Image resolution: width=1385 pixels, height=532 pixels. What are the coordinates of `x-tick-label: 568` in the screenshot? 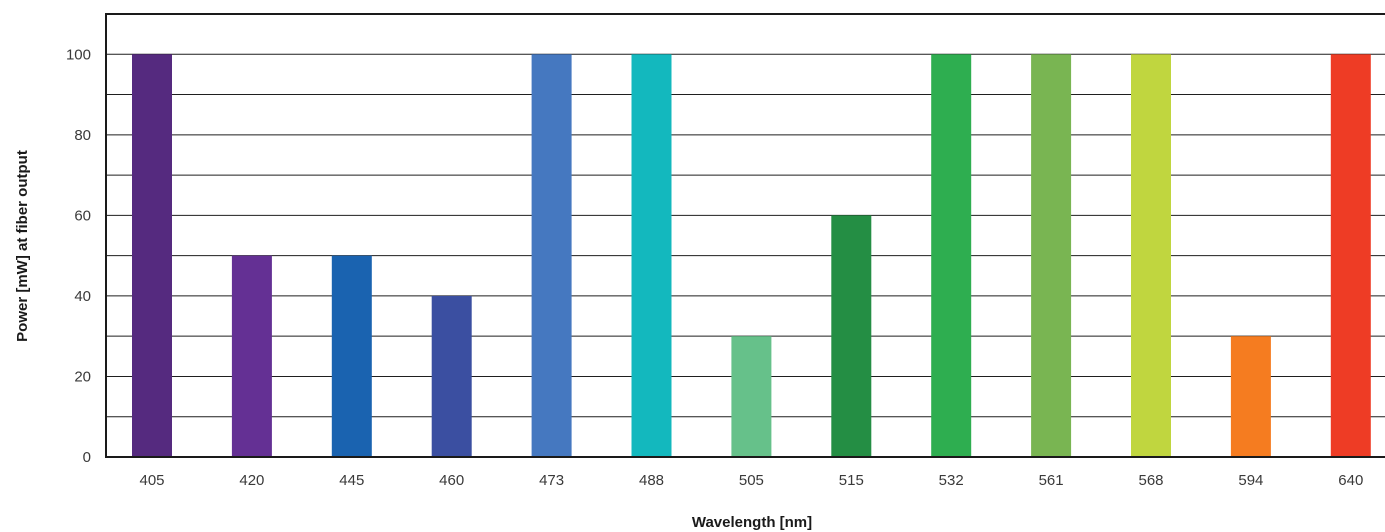 It's located at (1150, 480).